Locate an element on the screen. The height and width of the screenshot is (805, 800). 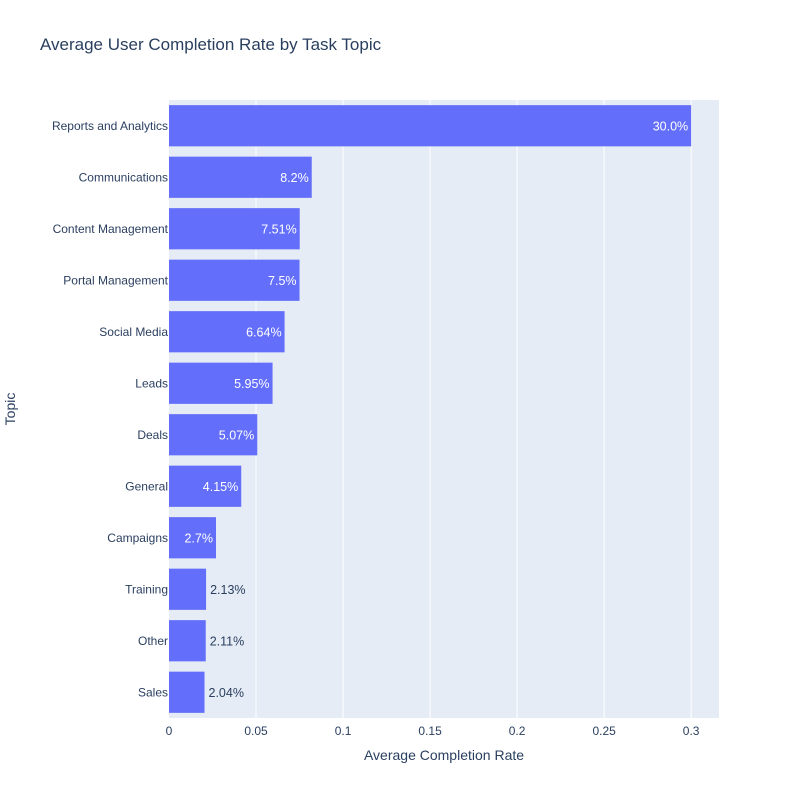
x-tick-label: 0 is located at coordinates (169, 731).